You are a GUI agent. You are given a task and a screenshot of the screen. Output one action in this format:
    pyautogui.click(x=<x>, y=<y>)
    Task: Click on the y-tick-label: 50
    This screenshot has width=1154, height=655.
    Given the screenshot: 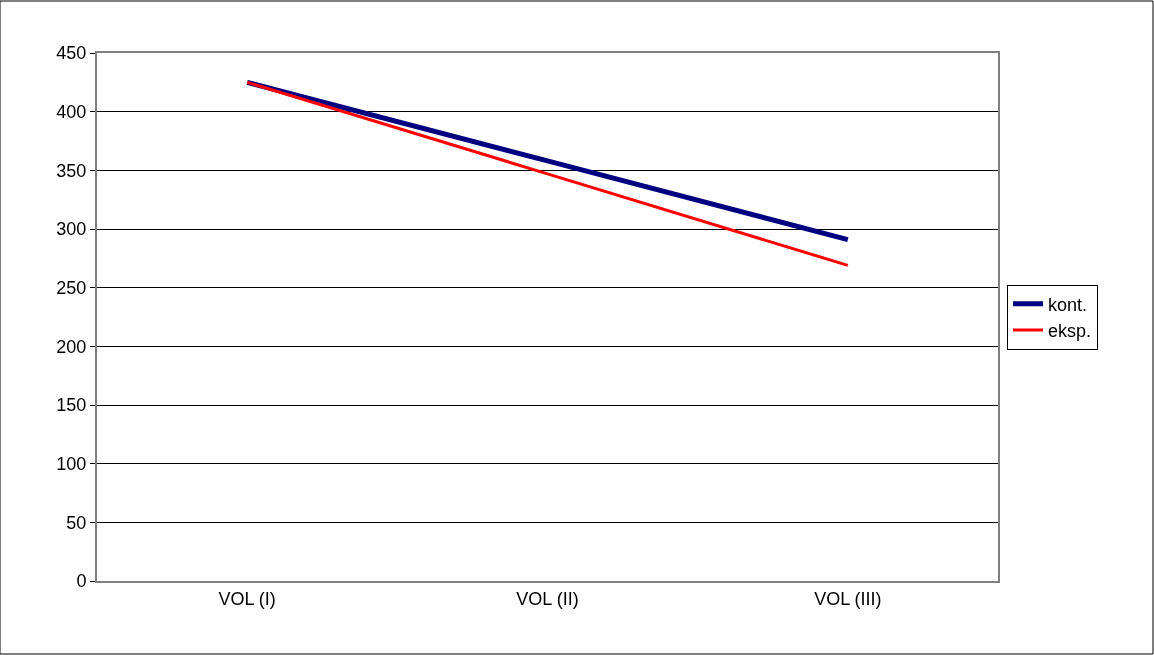 What is the action you would take?
    pyautogui.click(x=76, y=522)
    